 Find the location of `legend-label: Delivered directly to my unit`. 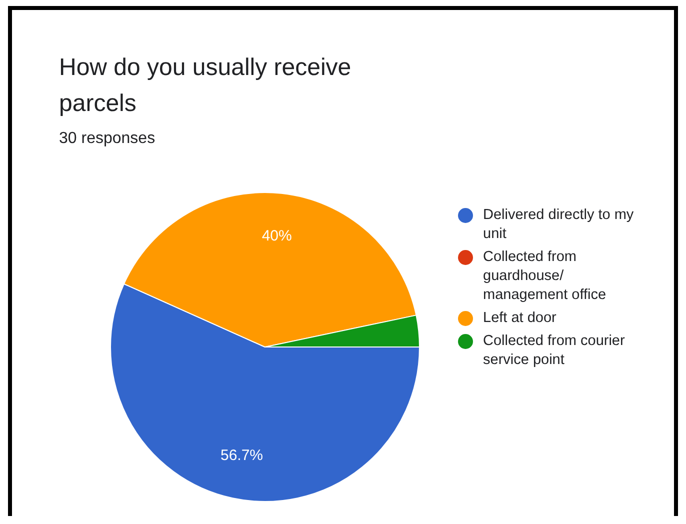

legend-label: Delivered directly to my unit is located at coordinates (559, 225).